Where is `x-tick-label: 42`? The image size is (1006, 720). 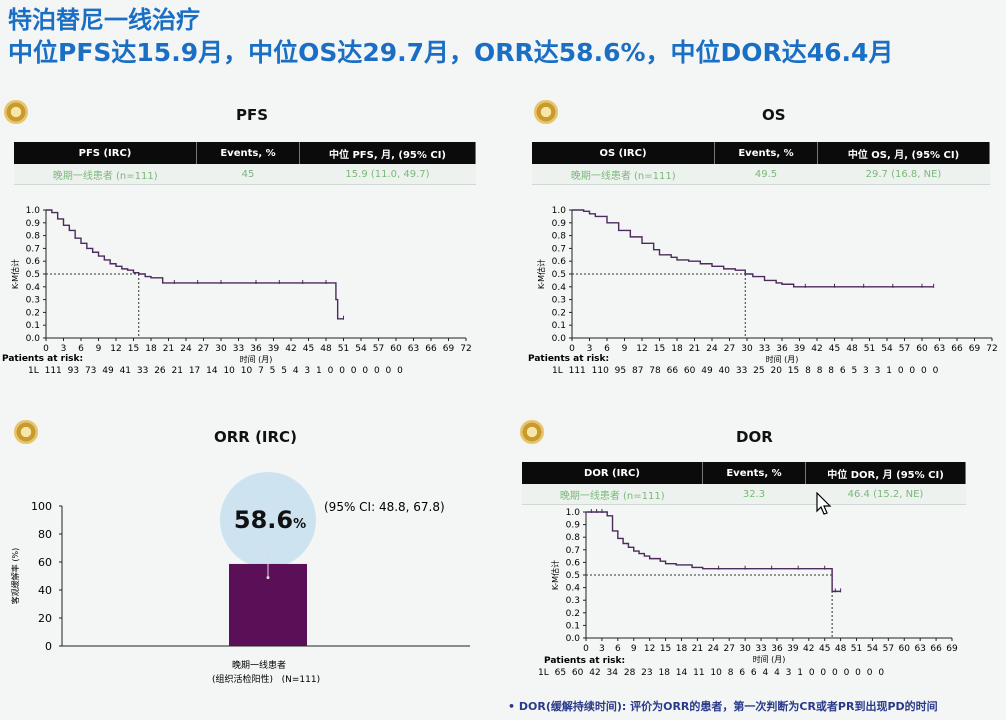 x-tick-label: 42 is located at coordinates (290, 349).